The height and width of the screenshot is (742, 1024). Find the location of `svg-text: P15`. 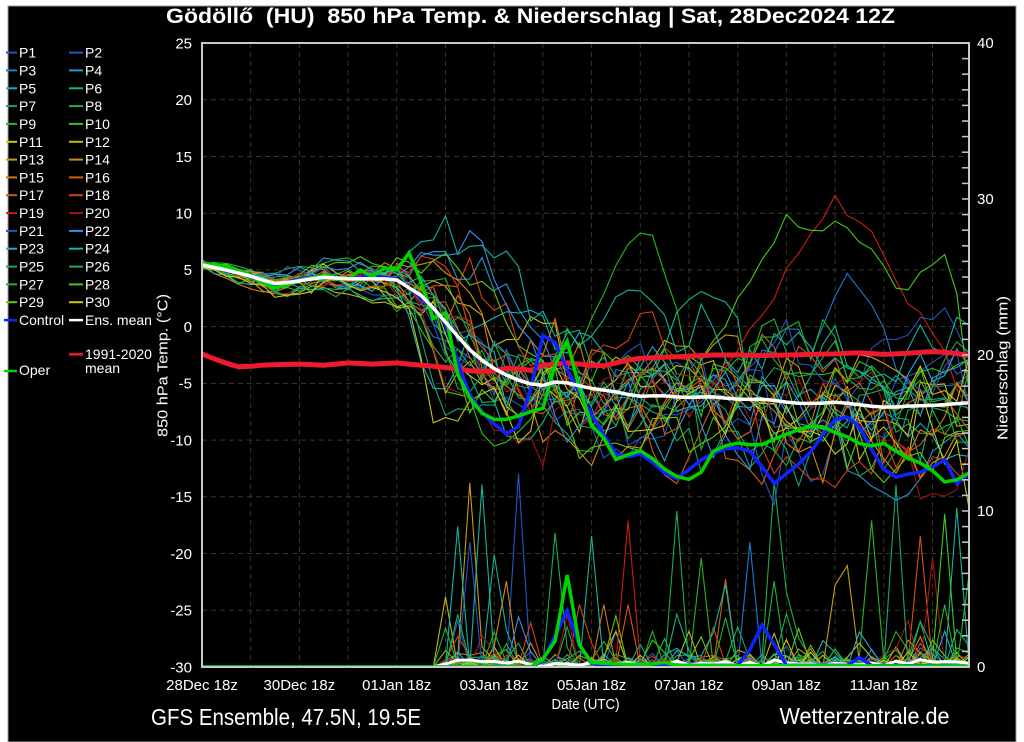

svg-text: P15 is located at coordinates (31, 177).